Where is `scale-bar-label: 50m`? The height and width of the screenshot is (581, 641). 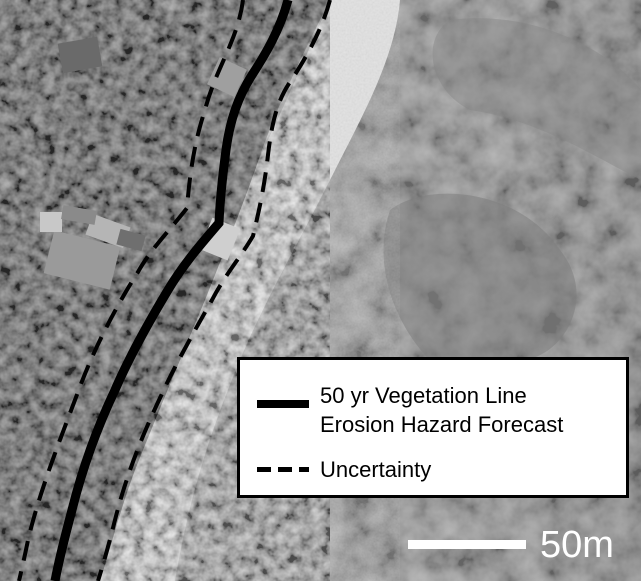 scale-bar-label: 50m is located at coordinates (577, 545).